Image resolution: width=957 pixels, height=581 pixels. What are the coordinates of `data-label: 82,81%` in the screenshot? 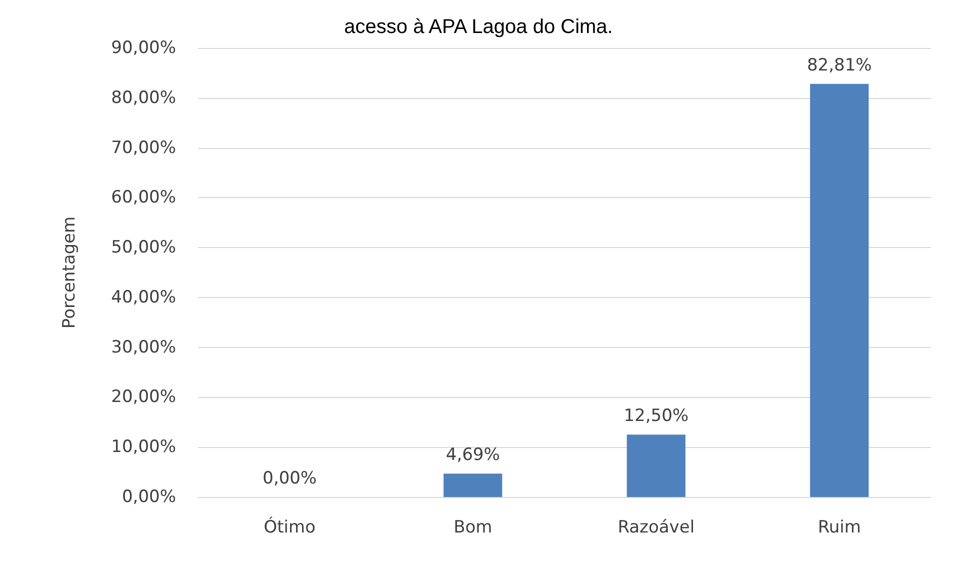 It's located at (839, 65).